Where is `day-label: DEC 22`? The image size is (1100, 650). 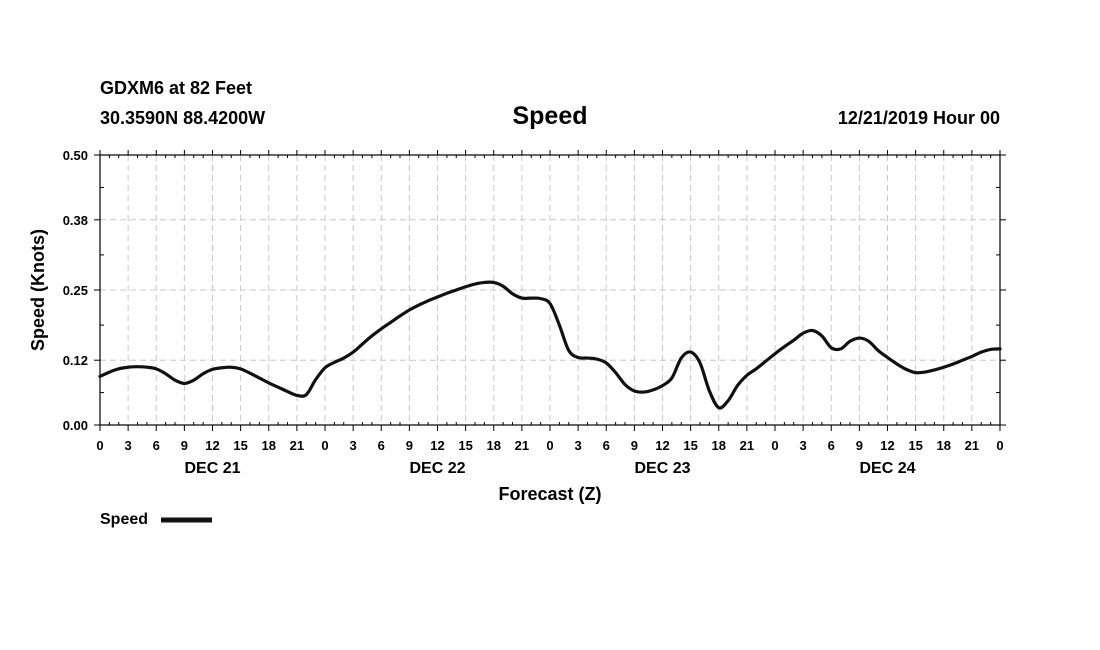
day-label: DEC 22 is located at coordinates (437, 468).